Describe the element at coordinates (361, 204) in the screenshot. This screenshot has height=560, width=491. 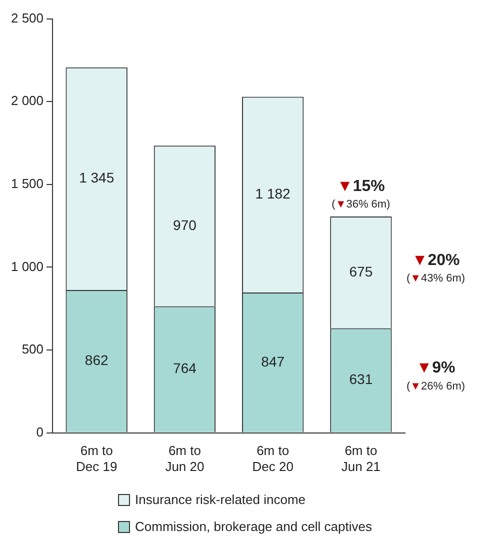
I see `annotation: (▼36% 6m)` at that location.